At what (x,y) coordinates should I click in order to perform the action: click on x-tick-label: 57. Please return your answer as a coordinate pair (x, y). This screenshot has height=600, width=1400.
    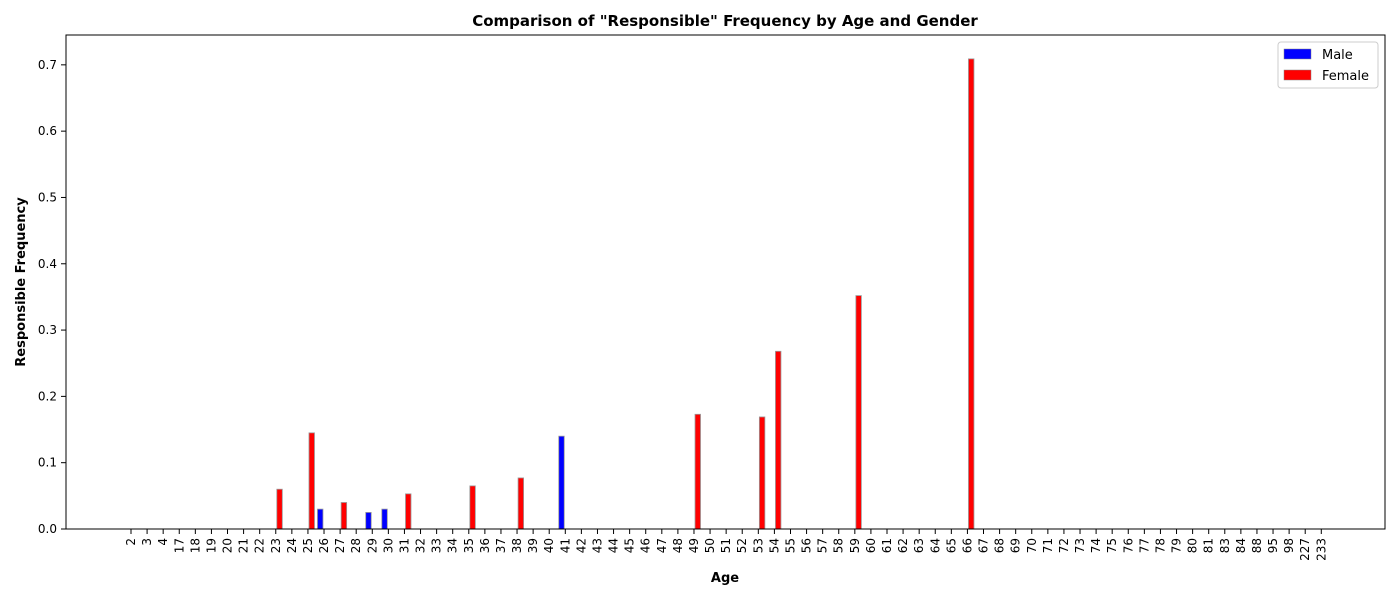
    Looking at the image, I should click on (823, 545).